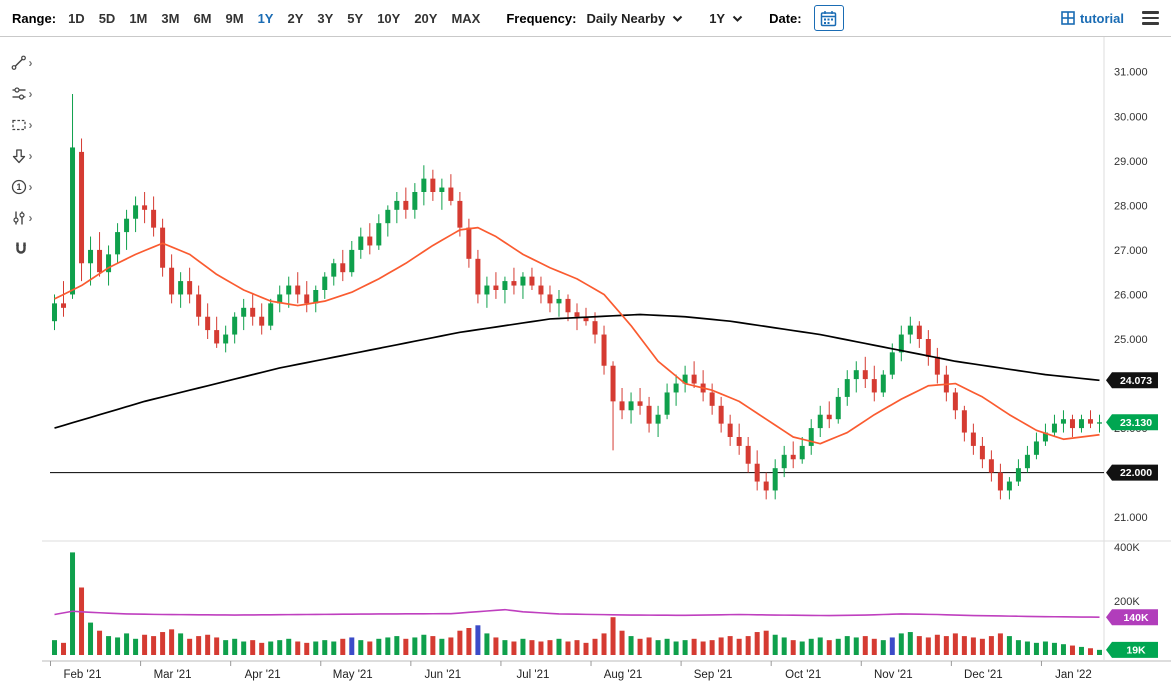 This screenshot has height=694, width=1171. I want to click on period-dropdown: 1Y, so click(726, 18).